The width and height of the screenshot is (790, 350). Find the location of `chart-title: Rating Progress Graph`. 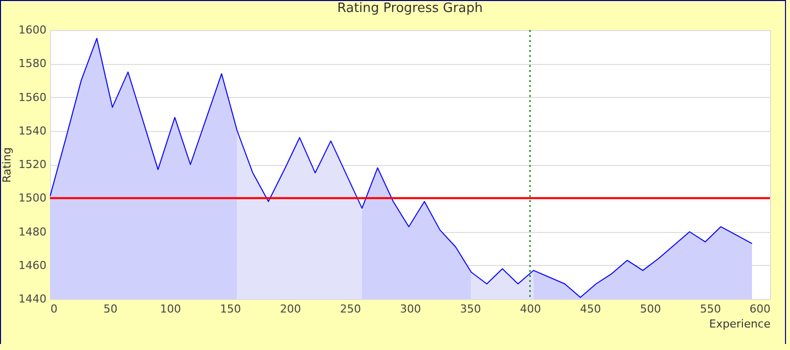

chart-title: Rating Progress Graph is located at coordinates (410, 8).